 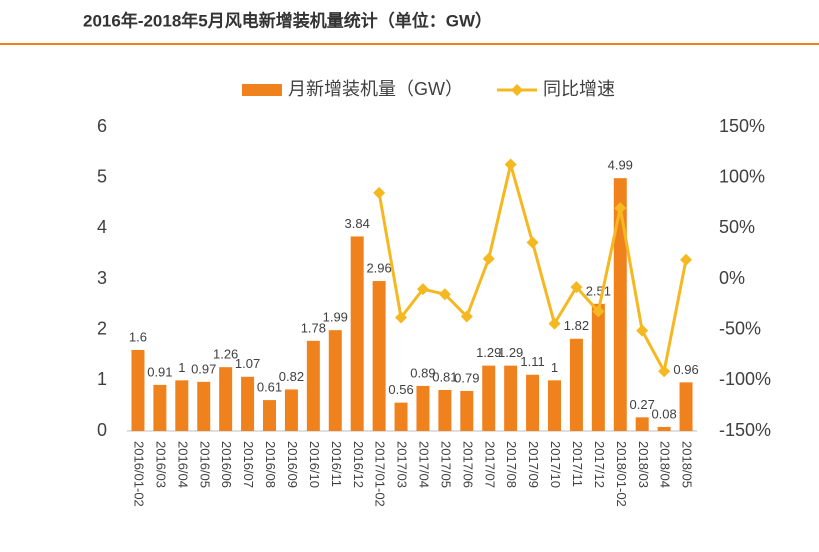 I want to click on x-tick-label: 2017/12, so click(x=599, y=464).